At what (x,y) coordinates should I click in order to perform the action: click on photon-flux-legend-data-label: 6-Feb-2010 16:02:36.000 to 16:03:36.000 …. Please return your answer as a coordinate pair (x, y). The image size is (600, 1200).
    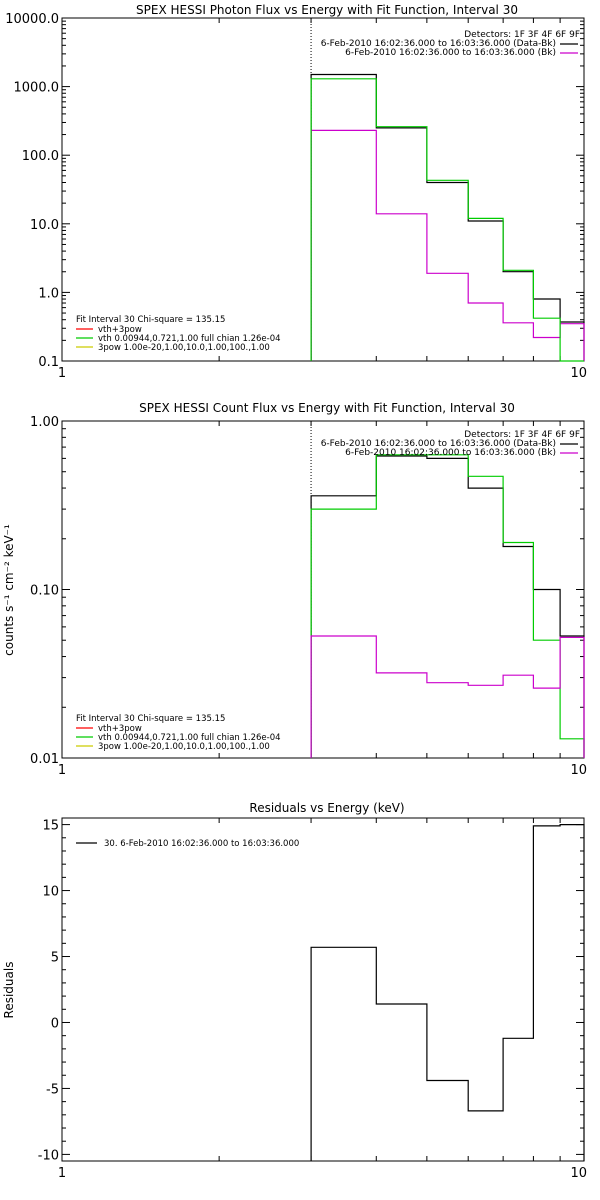
    Looking at the image, I should click on (438, 44).